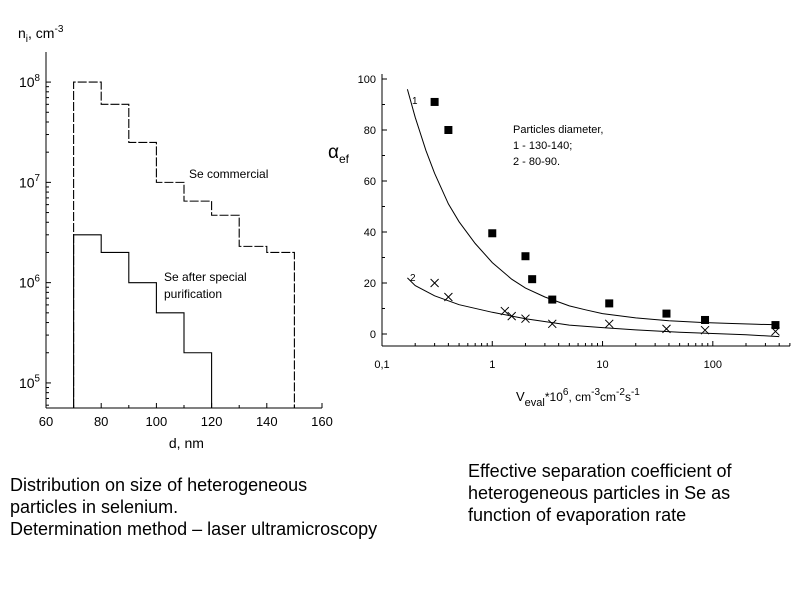  Describe the element at coordinates (415, 101) in the screenshot. I see `curve-label-1: 1` at that location.